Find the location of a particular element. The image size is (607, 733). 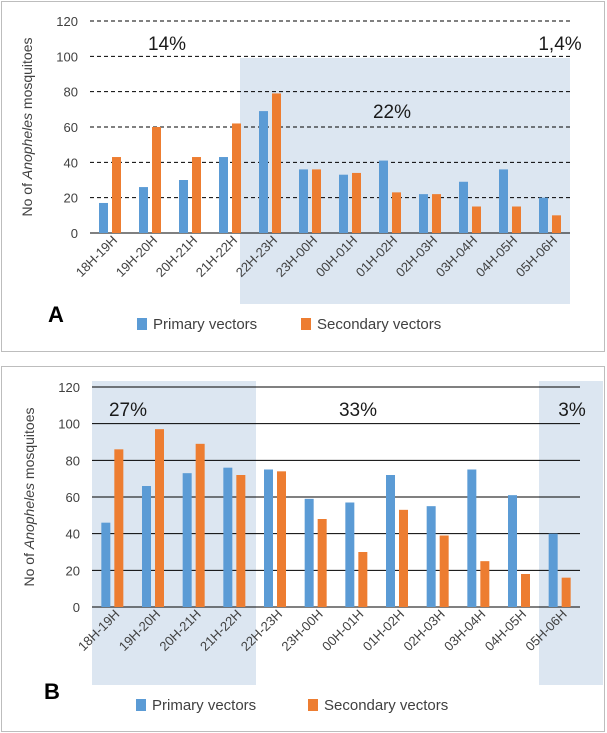

percent-label: 3% is located at coordinates (572, 410).